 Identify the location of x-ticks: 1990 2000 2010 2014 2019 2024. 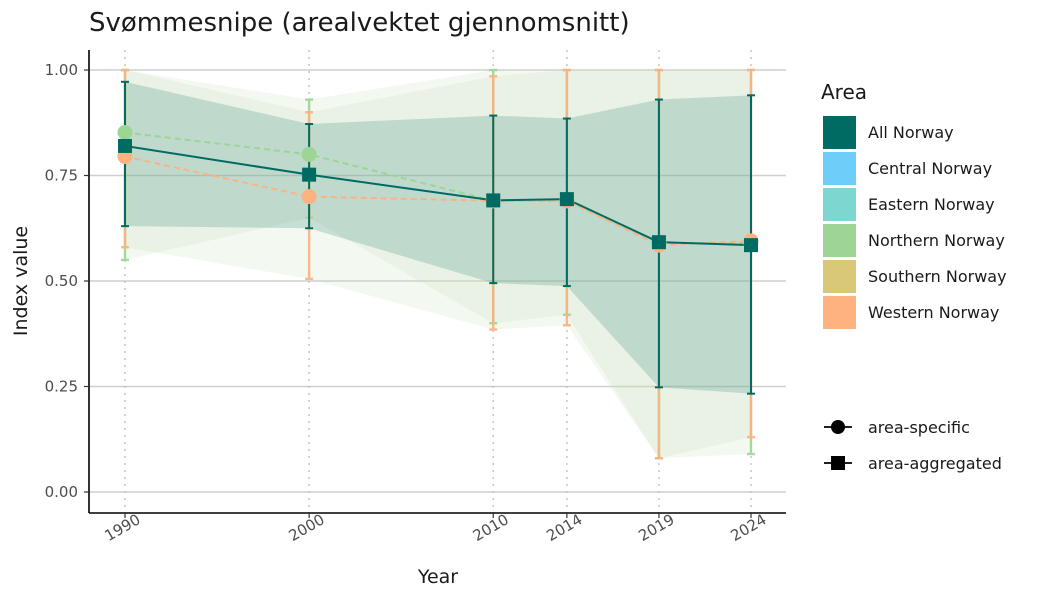
(435, 527).